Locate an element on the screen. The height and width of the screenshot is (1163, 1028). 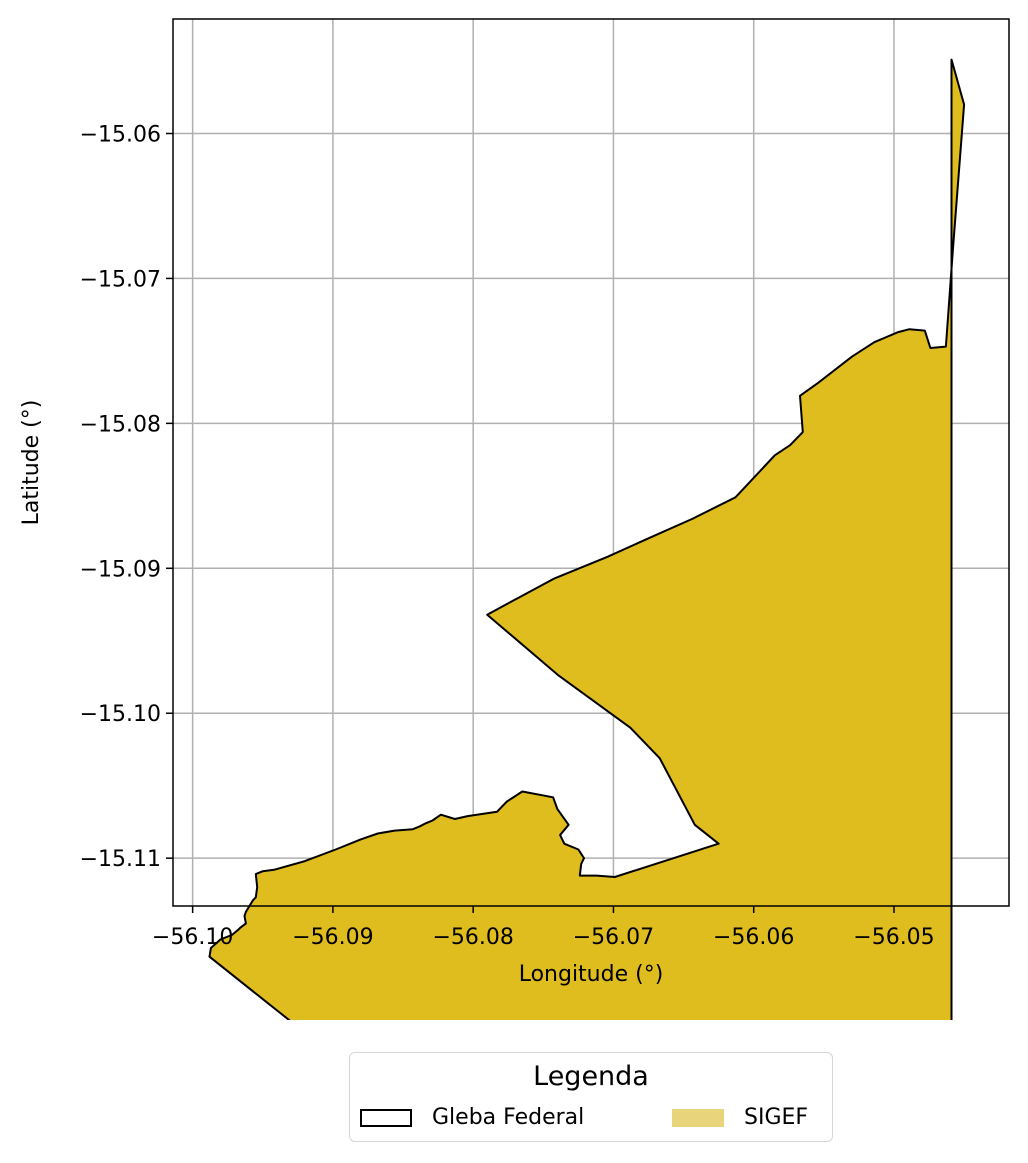
y-tick-label: −15.10 is located at coordinates (120, 714).